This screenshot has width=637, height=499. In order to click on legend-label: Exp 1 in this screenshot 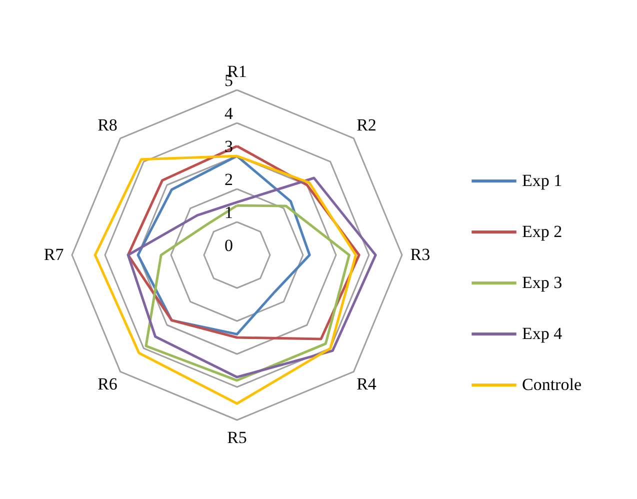, I will do `click(542, 180)`.